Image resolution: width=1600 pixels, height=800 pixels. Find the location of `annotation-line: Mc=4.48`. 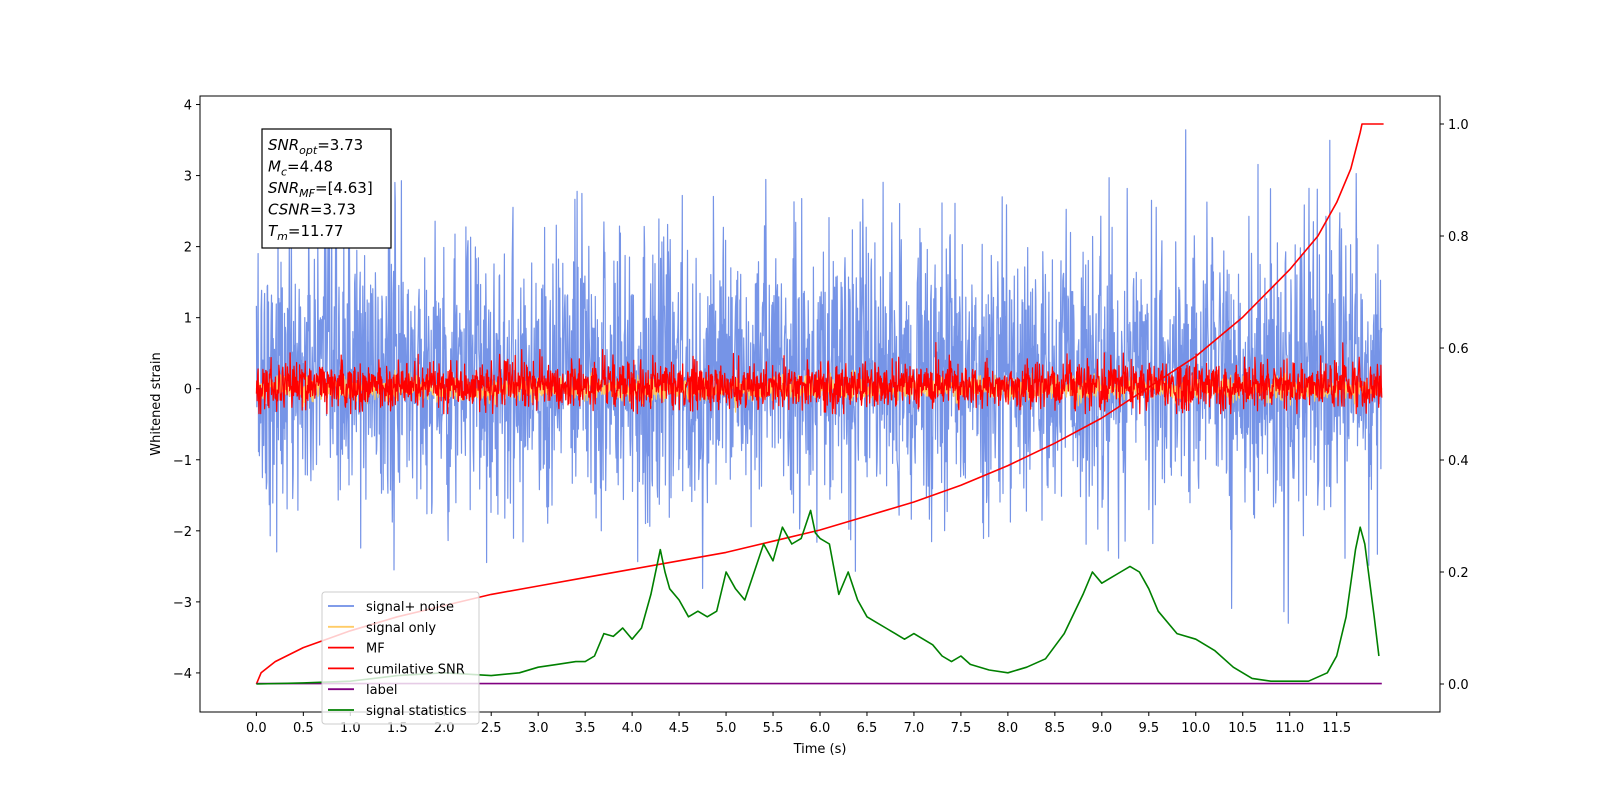

annotation-line: Mc=4.48 is located at coordinates (300, 168).